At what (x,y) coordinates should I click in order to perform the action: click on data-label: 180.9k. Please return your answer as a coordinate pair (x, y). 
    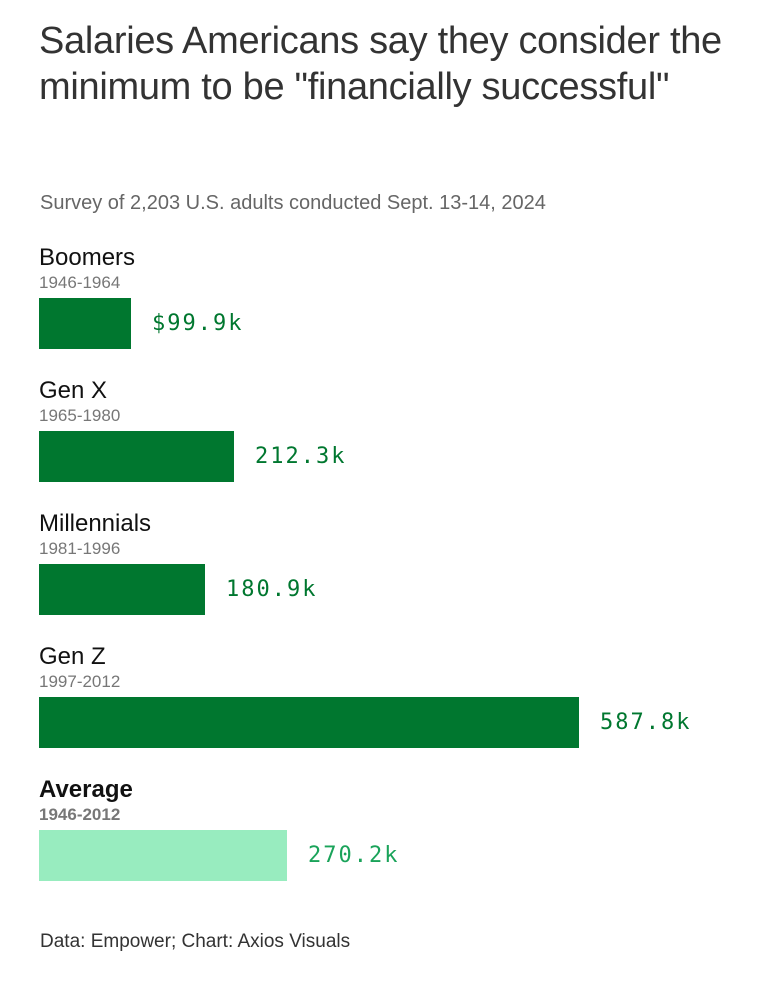
    Looking at the image, I should click on (272, 589).